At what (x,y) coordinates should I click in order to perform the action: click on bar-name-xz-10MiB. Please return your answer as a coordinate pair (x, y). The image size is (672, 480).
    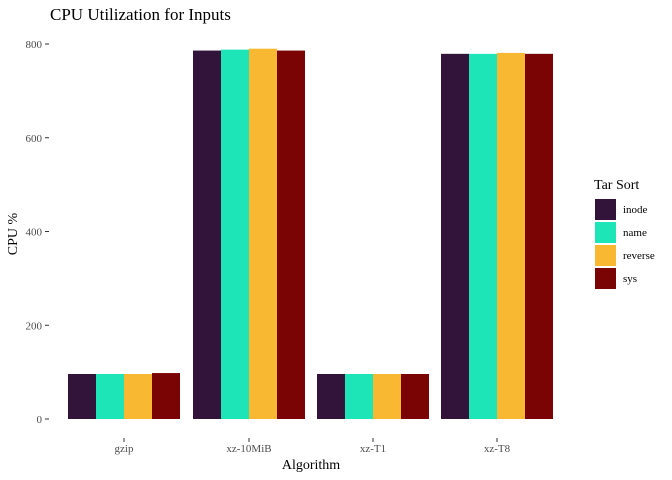
    Looking at the image, I should click on (235, 234).